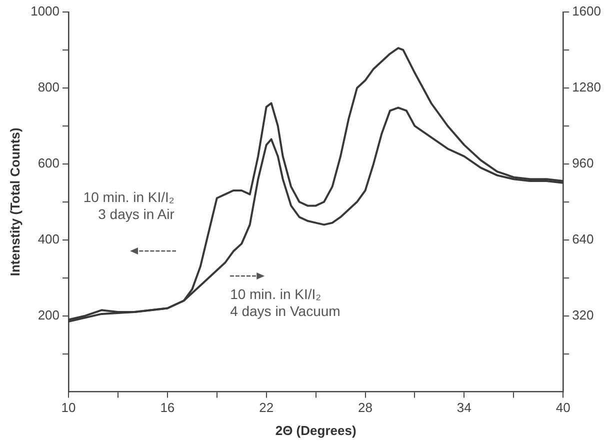 The height and width of the screenshot is (445, 608). Describe the element at coordinates (464, 408) in the screenshot. I see `x-tick-label: 34` at that location.